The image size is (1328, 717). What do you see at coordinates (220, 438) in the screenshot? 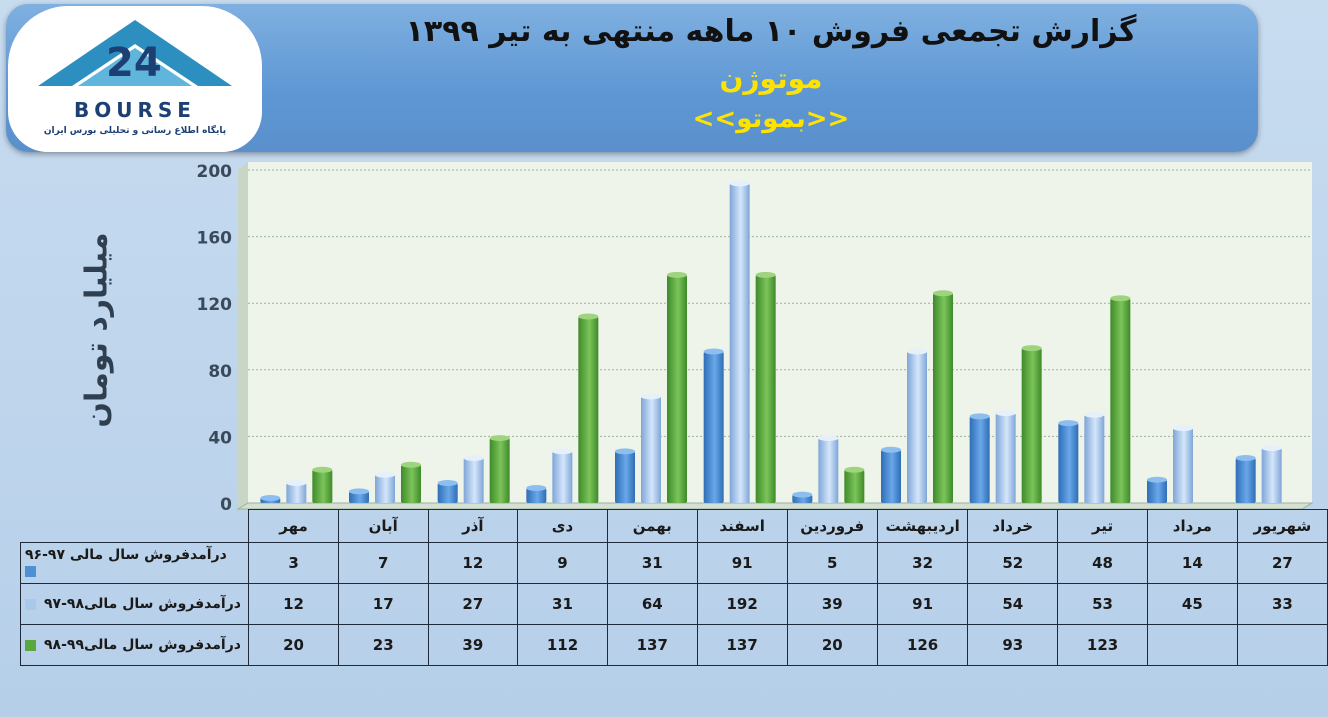
I see `y-tick-label: 40` at bounding box center [220, 438].